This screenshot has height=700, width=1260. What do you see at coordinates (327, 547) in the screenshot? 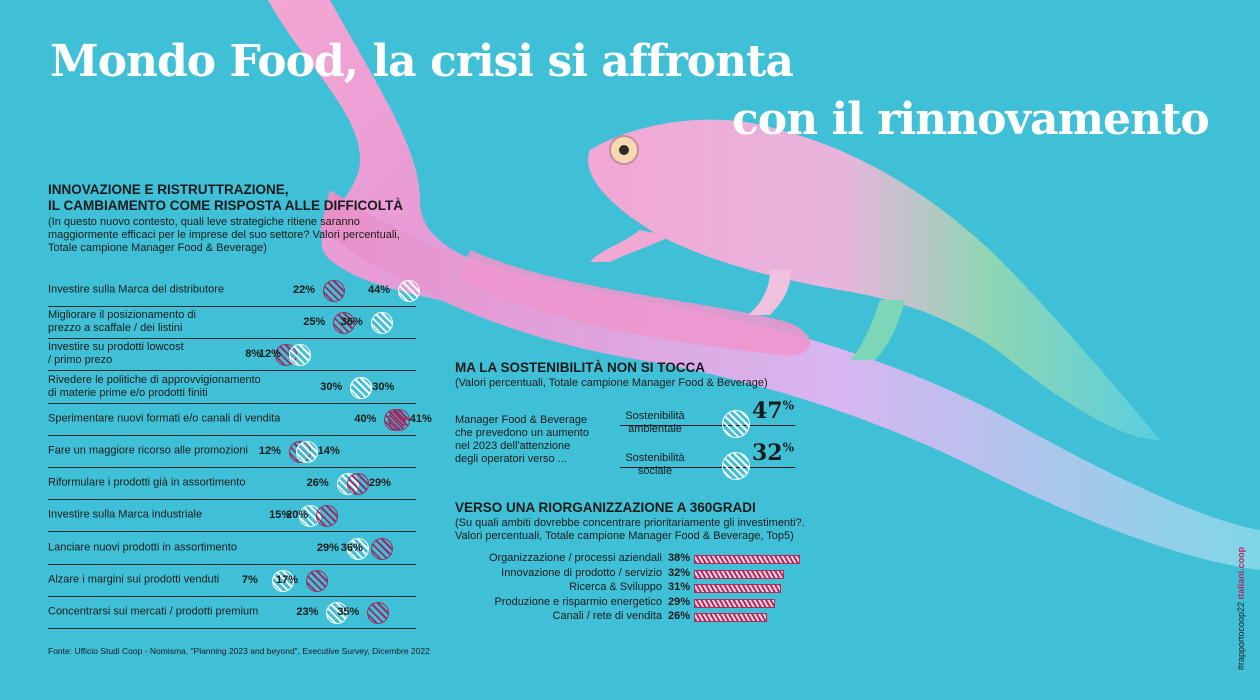
I see `dot-value-label: 29%` at bounding box center [327, 547].